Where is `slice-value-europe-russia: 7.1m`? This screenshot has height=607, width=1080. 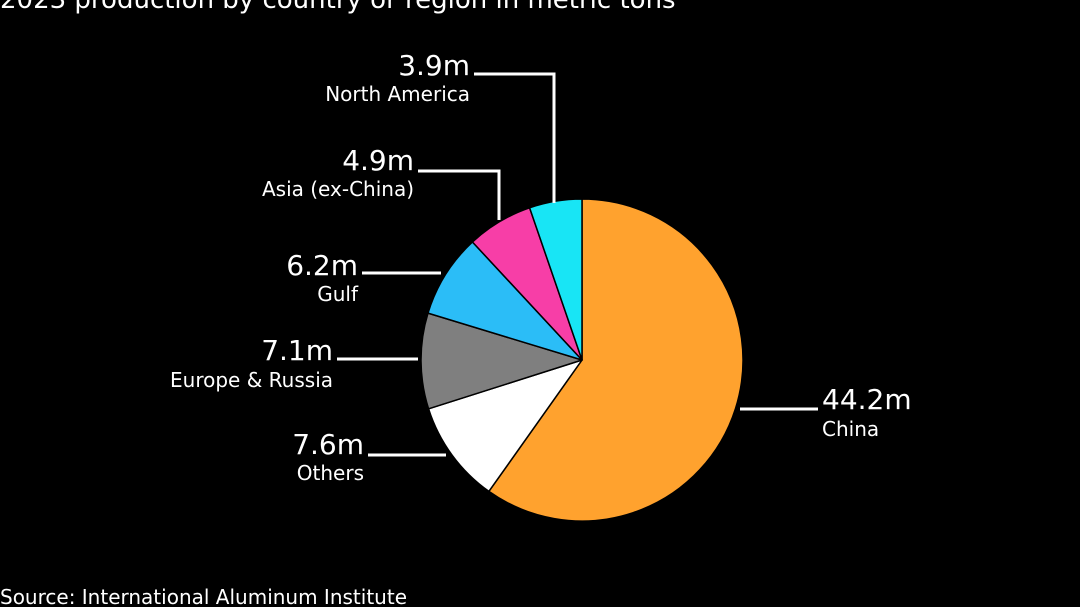
slice-value-europe-russia: 7.1m is located at coordinates (297, 350).